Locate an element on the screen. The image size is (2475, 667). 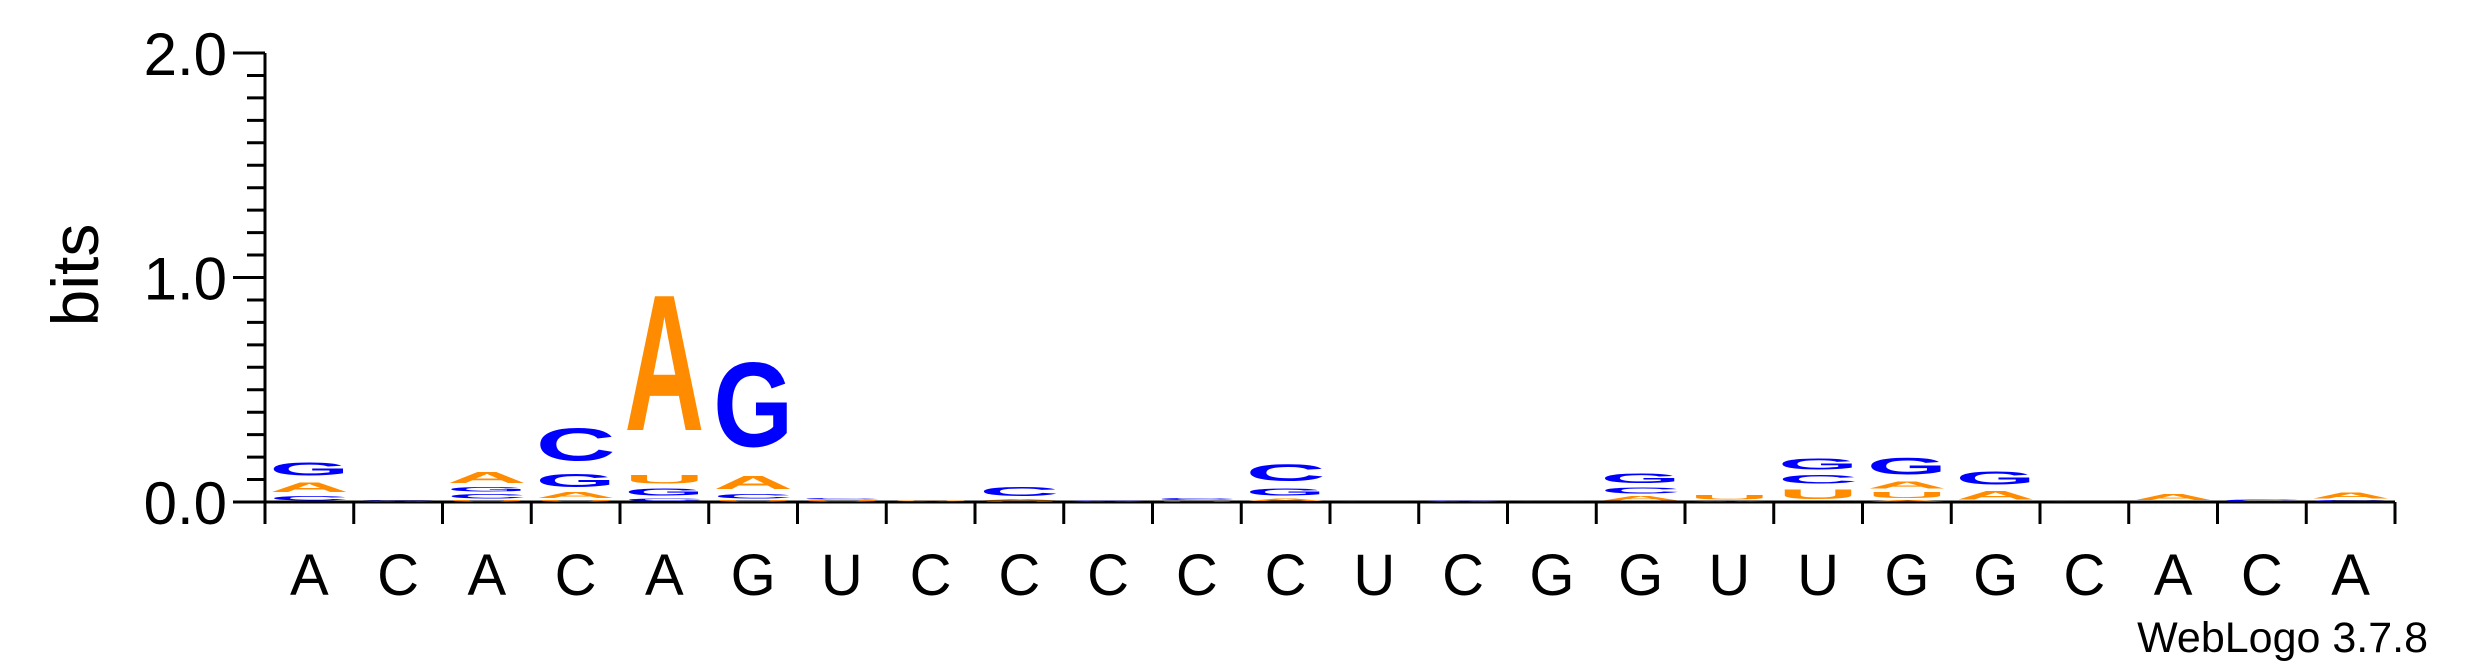
y-tick-label: 1.0 is located at coordinates (185, 279).